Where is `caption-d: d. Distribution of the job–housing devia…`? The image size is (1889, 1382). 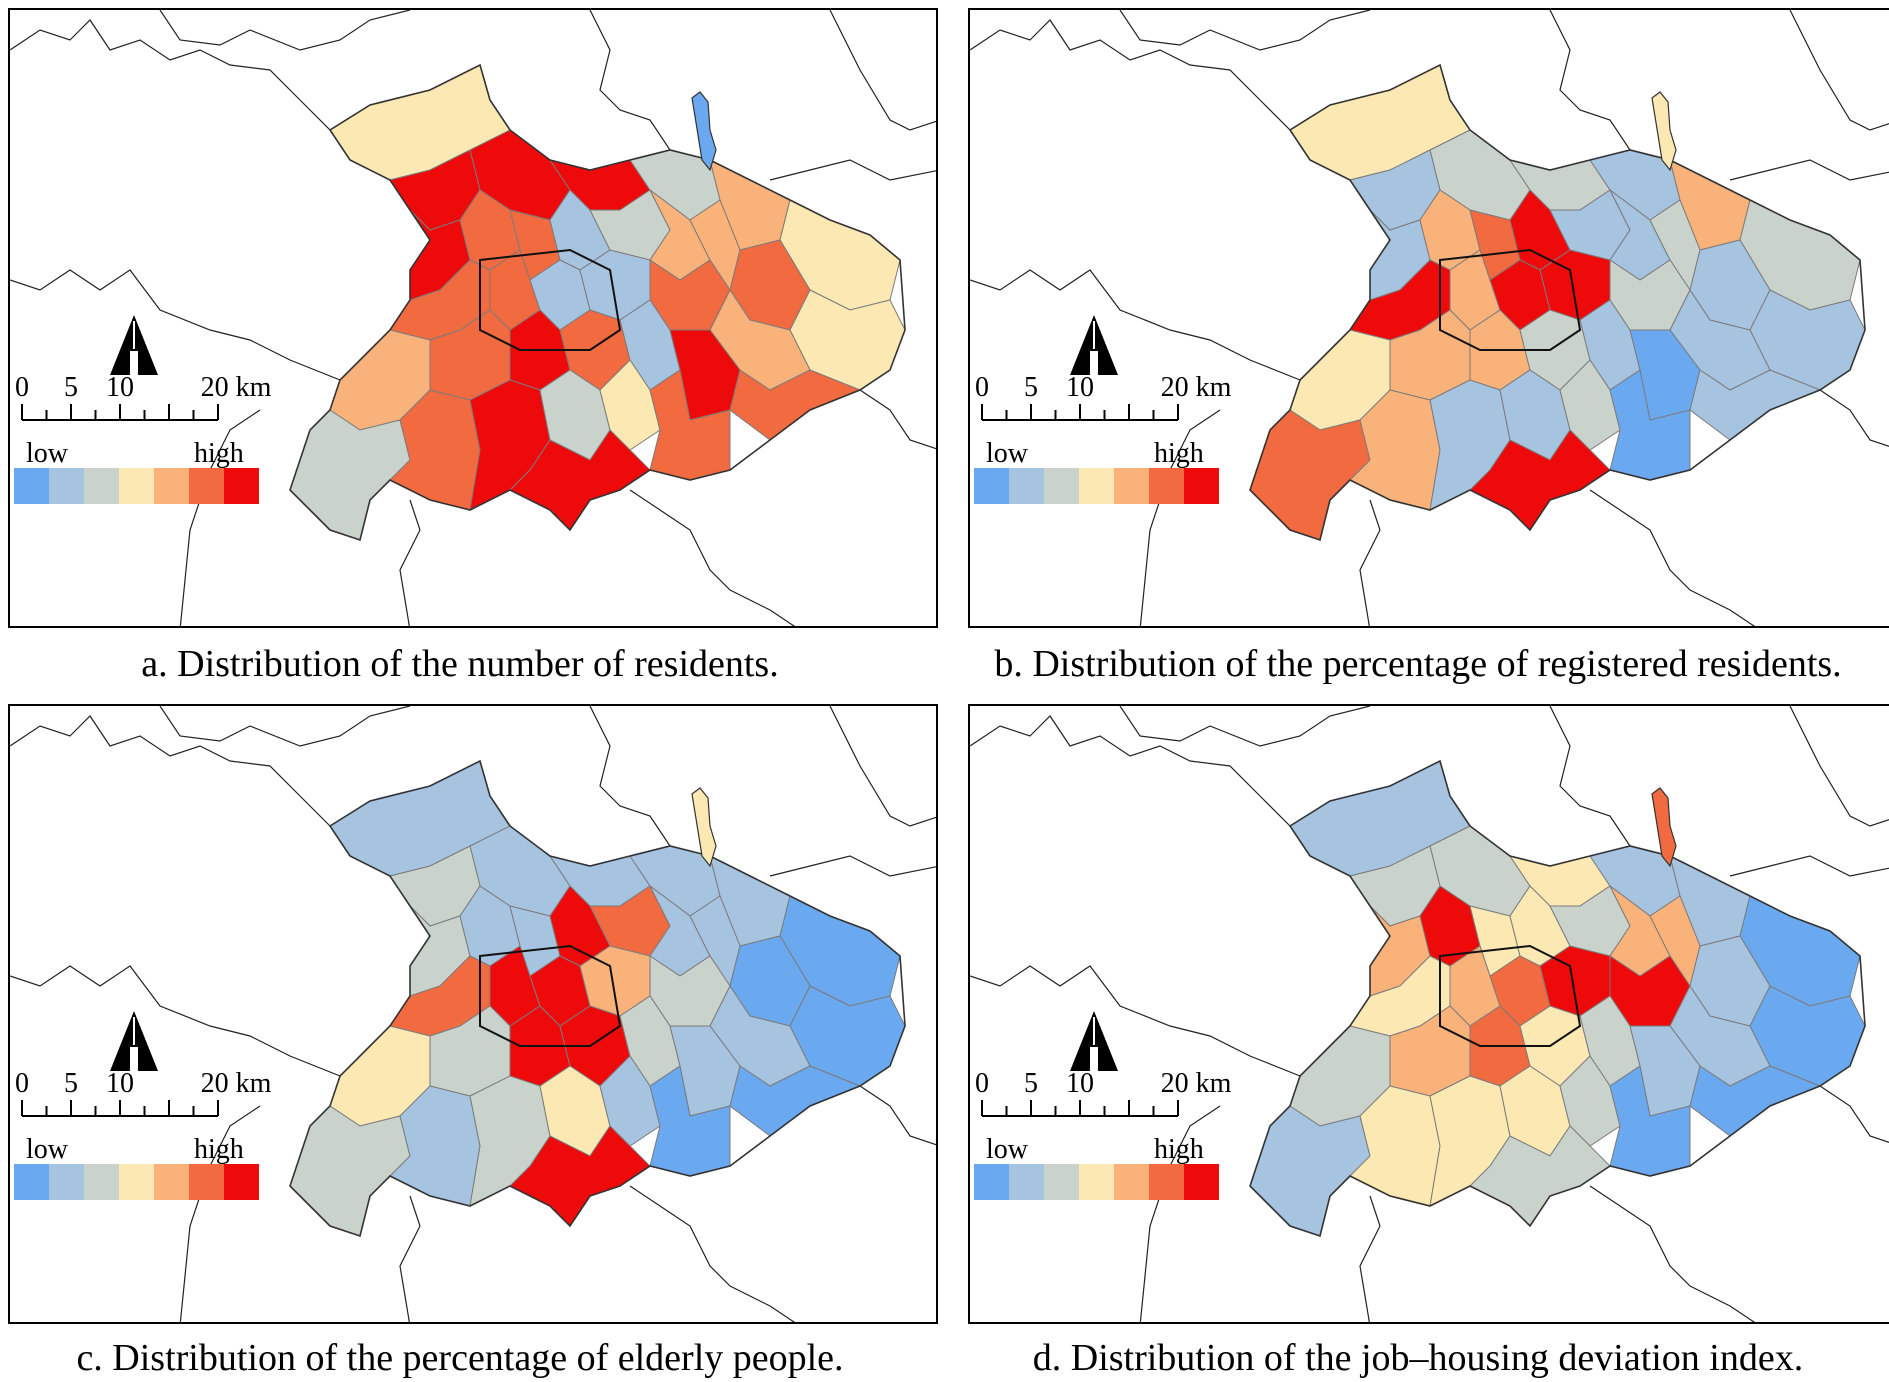
caption-d: d. Distribution of the job–housing devia… is located at coordinates (1418, 1358).